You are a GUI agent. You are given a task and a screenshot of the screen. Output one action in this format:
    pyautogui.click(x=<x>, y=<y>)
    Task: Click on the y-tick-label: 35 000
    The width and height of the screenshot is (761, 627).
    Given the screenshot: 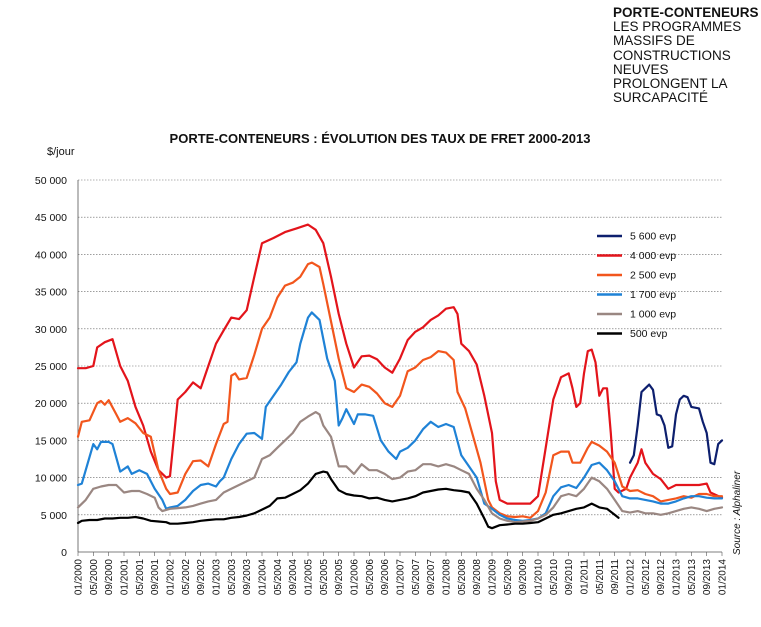 What is the action you would take?
    pyautogui.click(x=51, y=293)
    